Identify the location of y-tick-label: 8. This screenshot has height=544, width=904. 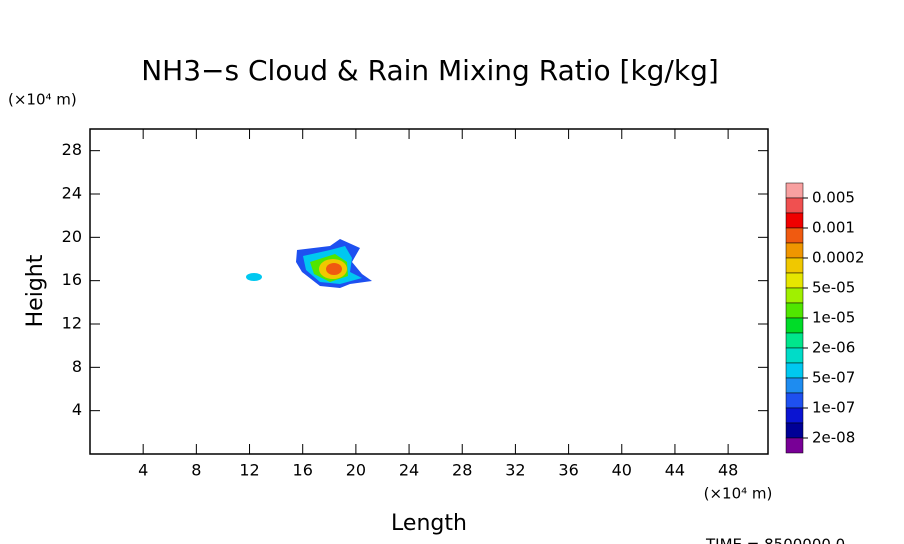
(77, 366).